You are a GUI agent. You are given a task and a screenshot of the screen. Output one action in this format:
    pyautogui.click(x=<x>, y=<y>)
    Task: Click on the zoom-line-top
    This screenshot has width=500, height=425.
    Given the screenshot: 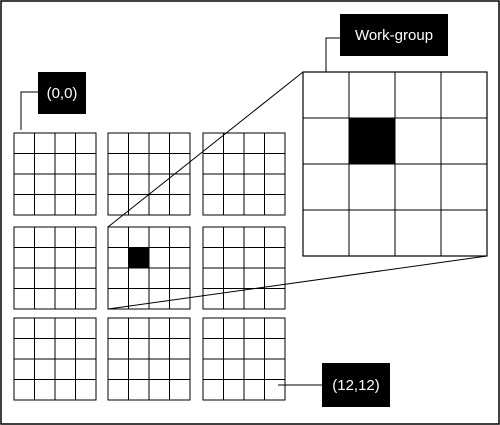 What is the action you would take?
    pyautogui.click(x=205, y=149)
    